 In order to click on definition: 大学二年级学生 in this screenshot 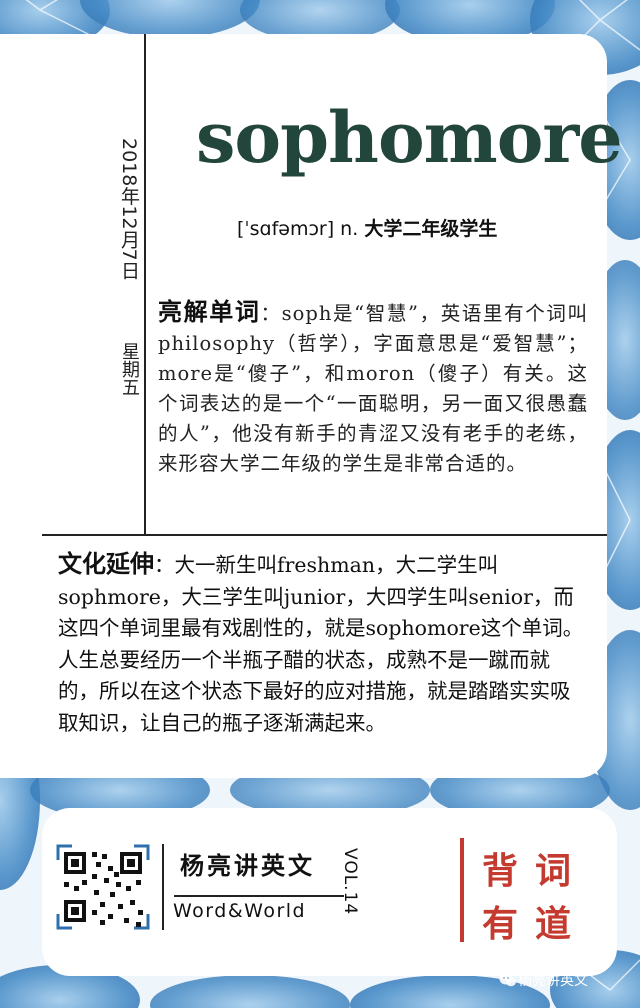, I will do `click(431, 229)`.